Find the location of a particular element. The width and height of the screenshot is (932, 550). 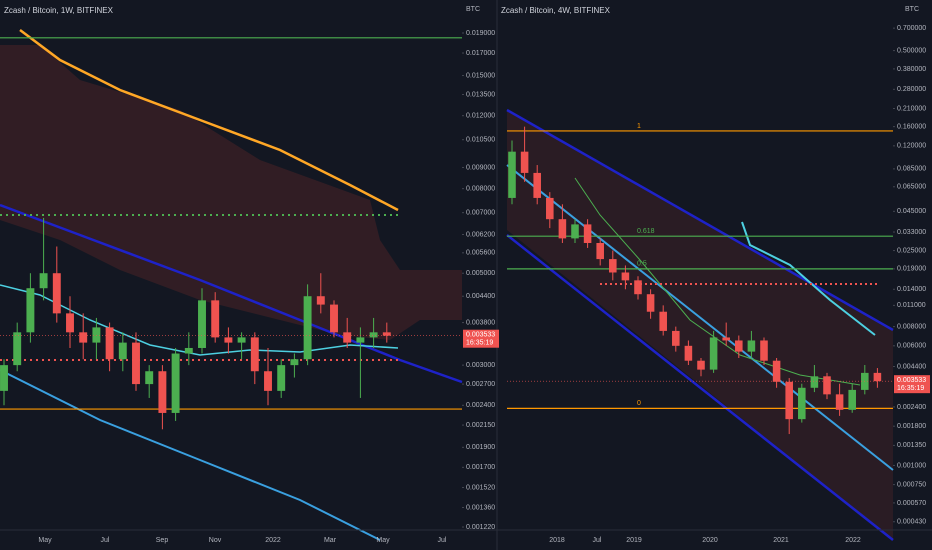

y-tick-label: 0.085000 is located at coordinates (911, 169).